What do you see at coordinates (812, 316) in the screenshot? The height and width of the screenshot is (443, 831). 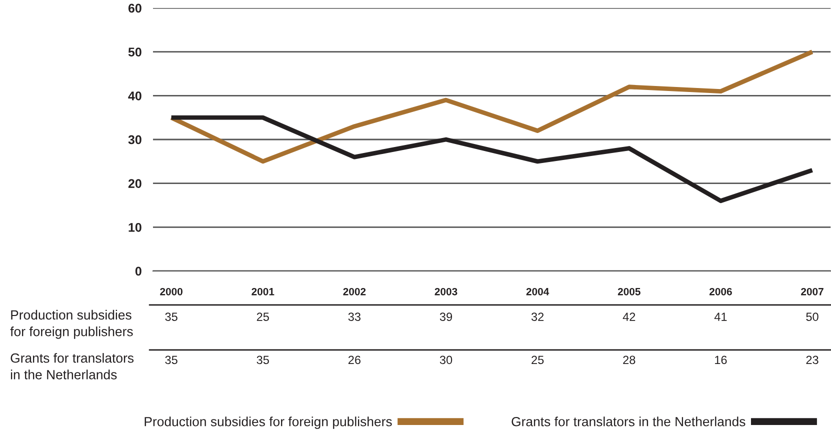 I see `data-label: 50` at bounding box center [812, 316].